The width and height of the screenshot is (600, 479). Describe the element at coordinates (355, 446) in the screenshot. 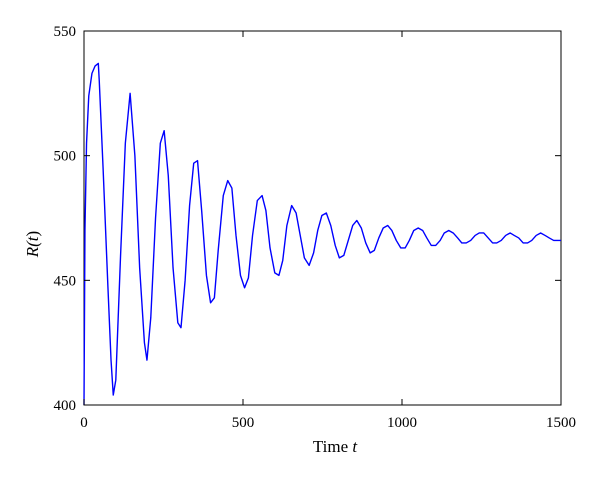

I see `x-axis-label-var: t` at that location.